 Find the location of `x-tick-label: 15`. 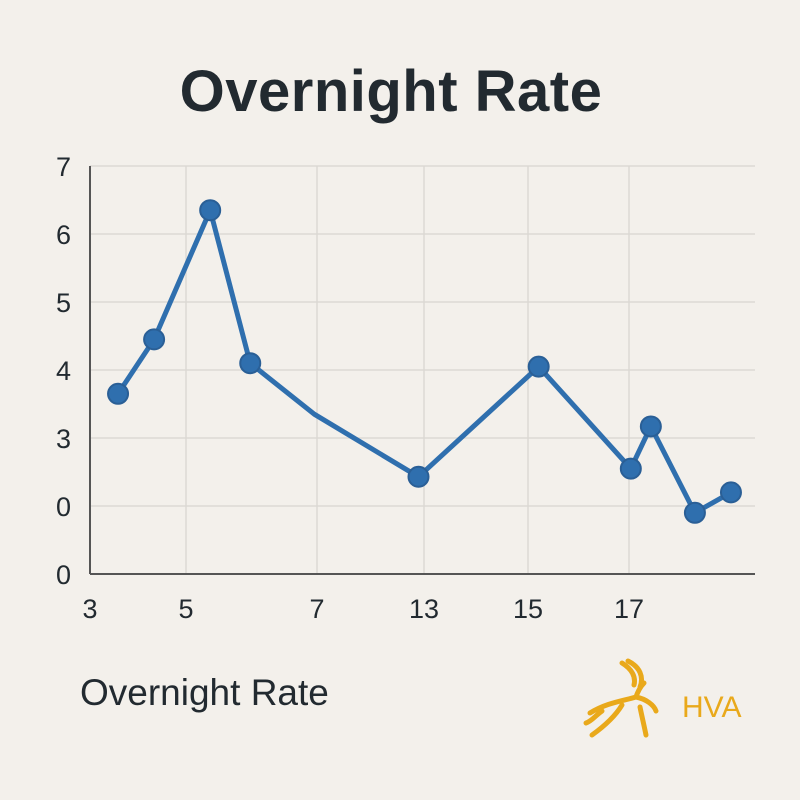

x-tick-label: 15 is located at coordinates (528, 609).